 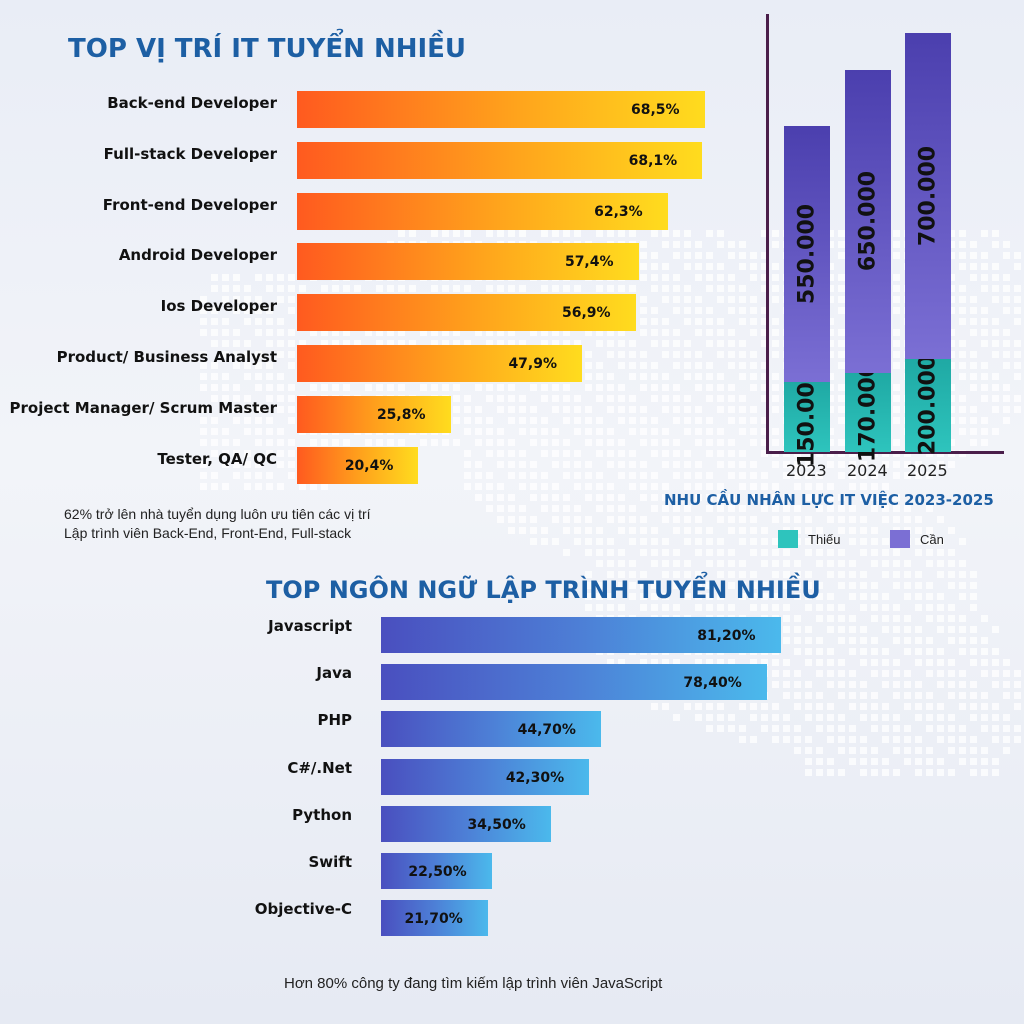 I want to click on category-label-tester-qa-qc: Tester, QA/ QC, so click(x=217, y=458).